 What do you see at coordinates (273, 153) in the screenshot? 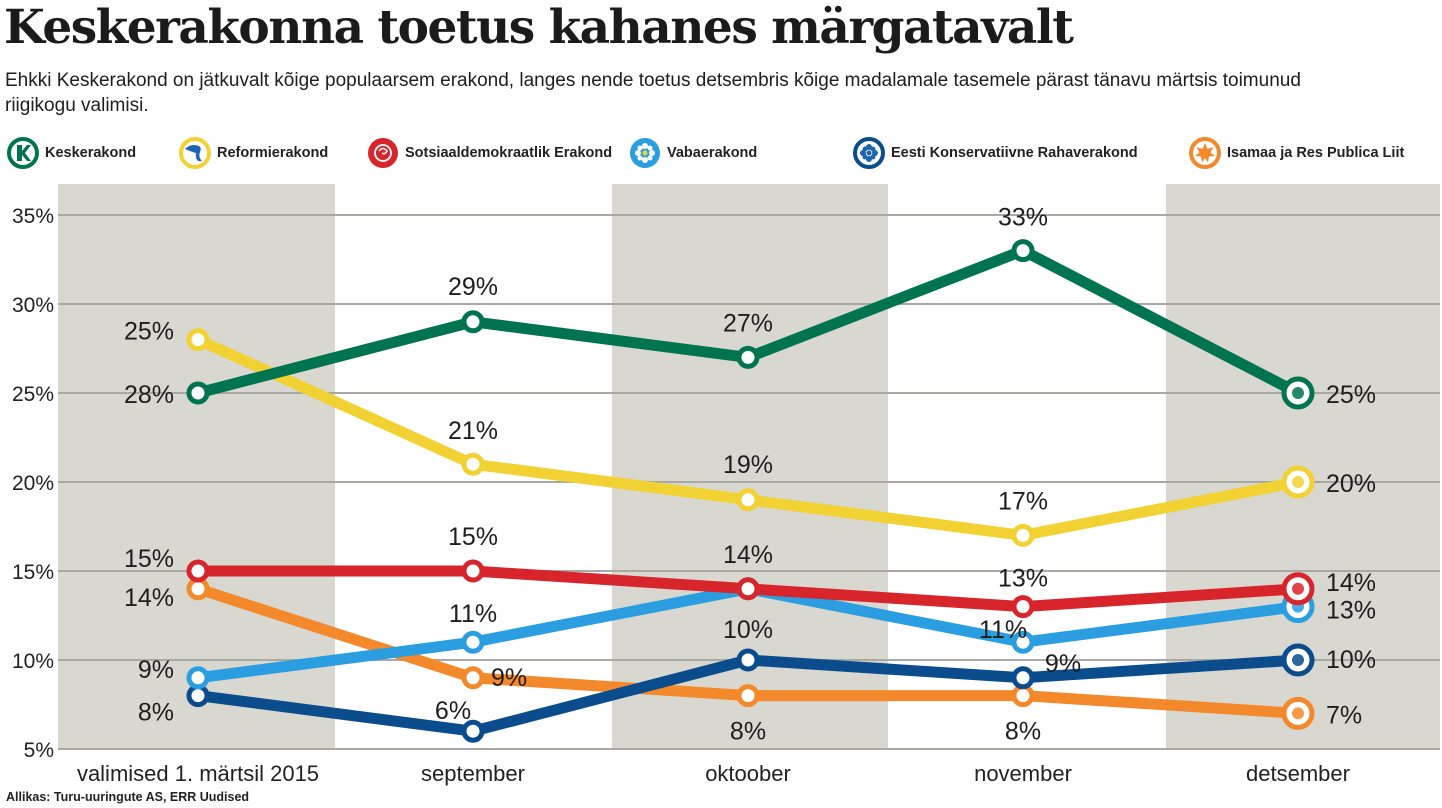
I see `legend-label: Reformierakond` at bounding box center [273, 153].